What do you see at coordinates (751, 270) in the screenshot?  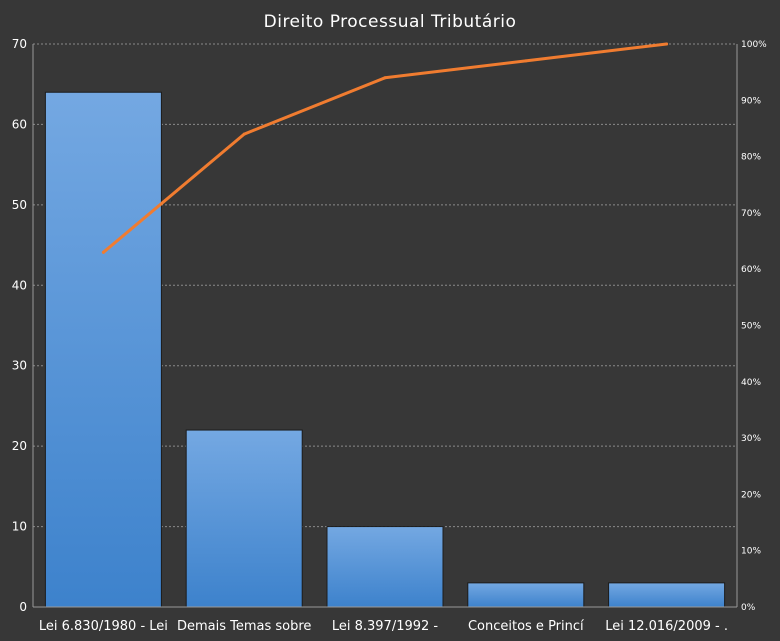 I see `y2-tick-label: 60%` at bounding box center [751, 270].